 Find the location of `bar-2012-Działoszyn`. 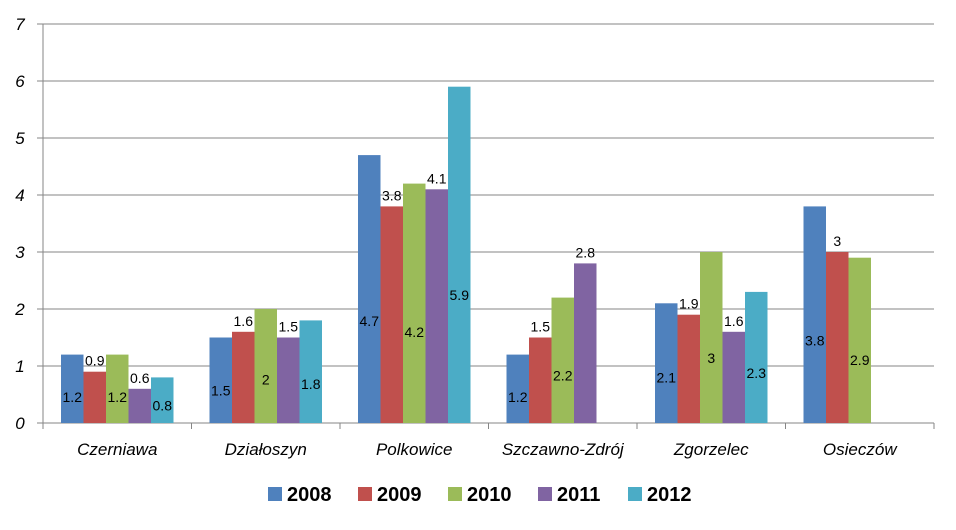

bar-2012-Działoszyn is located at coordinates (310, 371).